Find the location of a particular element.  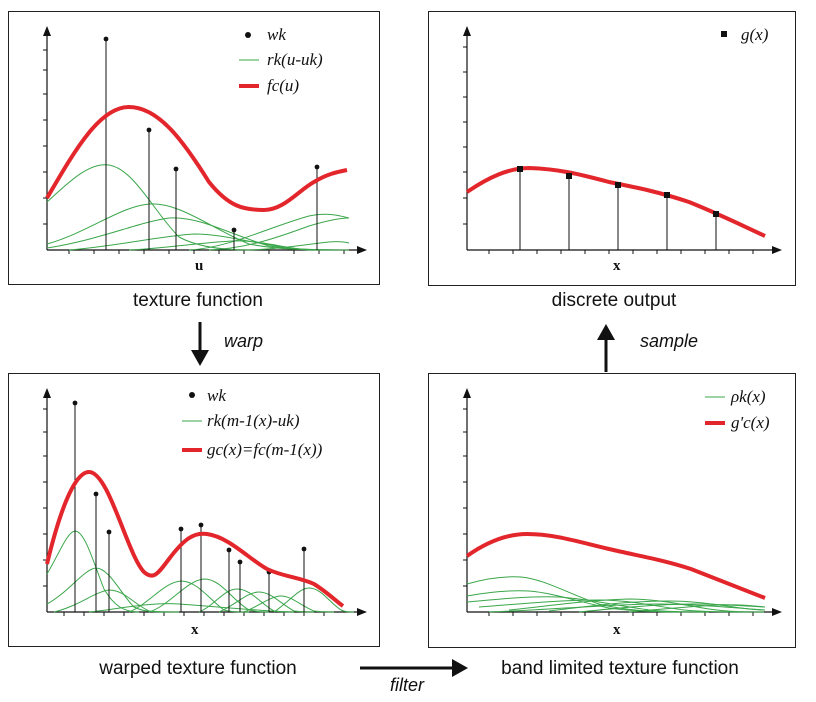

legend: ρk(x) g'c(x) is located at coordinates (737, 409).